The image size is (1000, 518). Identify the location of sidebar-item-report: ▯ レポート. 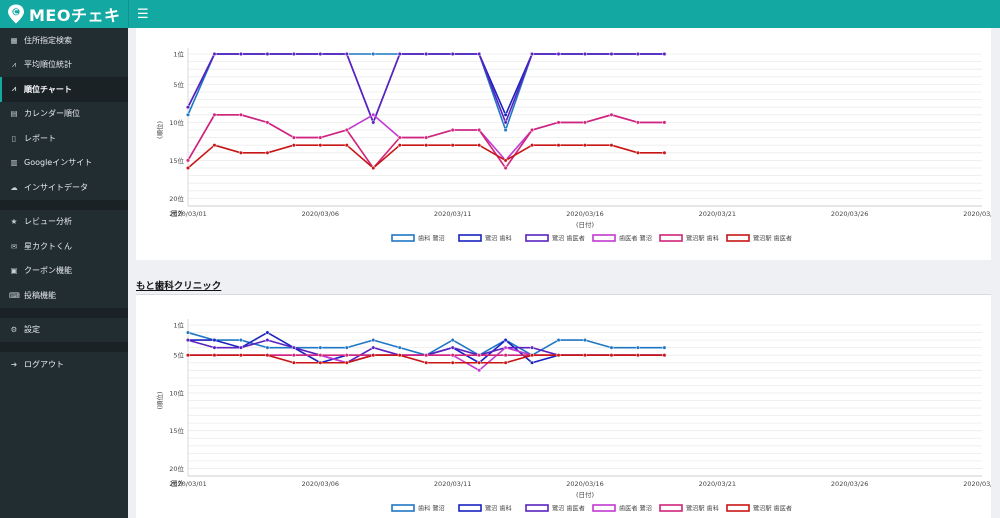
(64, 138).